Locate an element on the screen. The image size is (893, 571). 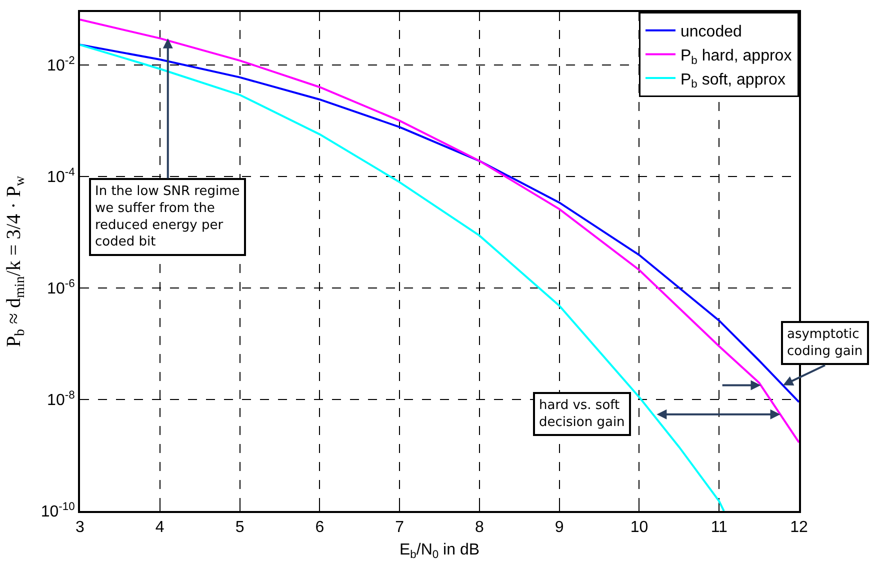
legend-label: P$_{b}$ soft, approx is located at coordinates (733, 81).